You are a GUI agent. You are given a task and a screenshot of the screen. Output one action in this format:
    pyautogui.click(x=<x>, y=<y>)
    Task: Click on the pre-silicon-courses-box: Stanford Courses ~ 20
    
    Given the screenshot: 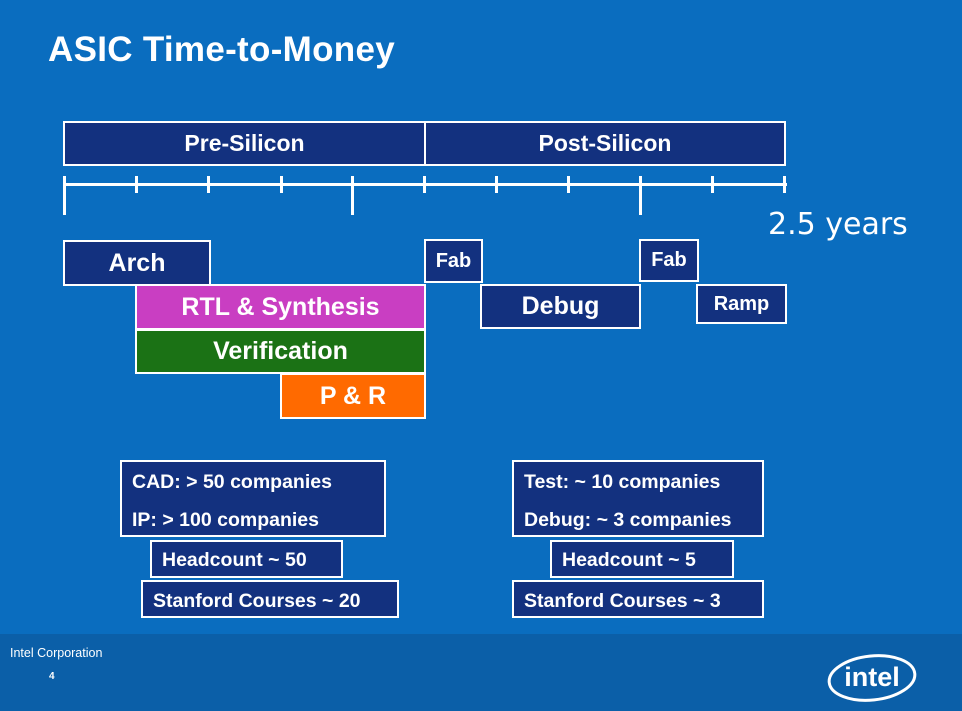 What is the action you would take?
    pyautogui.click(x=270, y=599)
    